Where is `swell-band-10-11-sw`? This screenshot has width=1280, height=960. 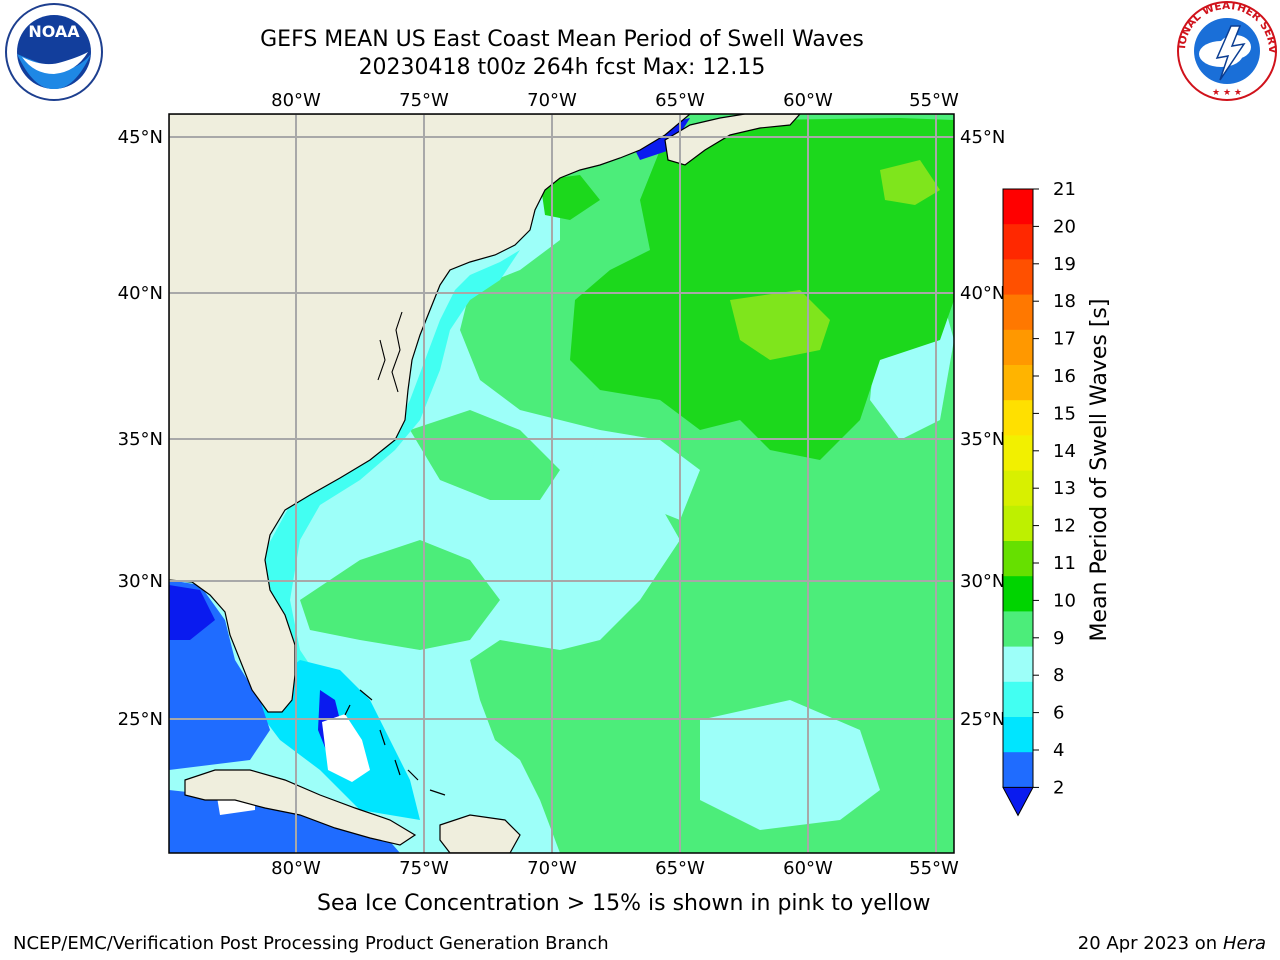 swell-band-10-11-sw is located at coordinates (570, 197).